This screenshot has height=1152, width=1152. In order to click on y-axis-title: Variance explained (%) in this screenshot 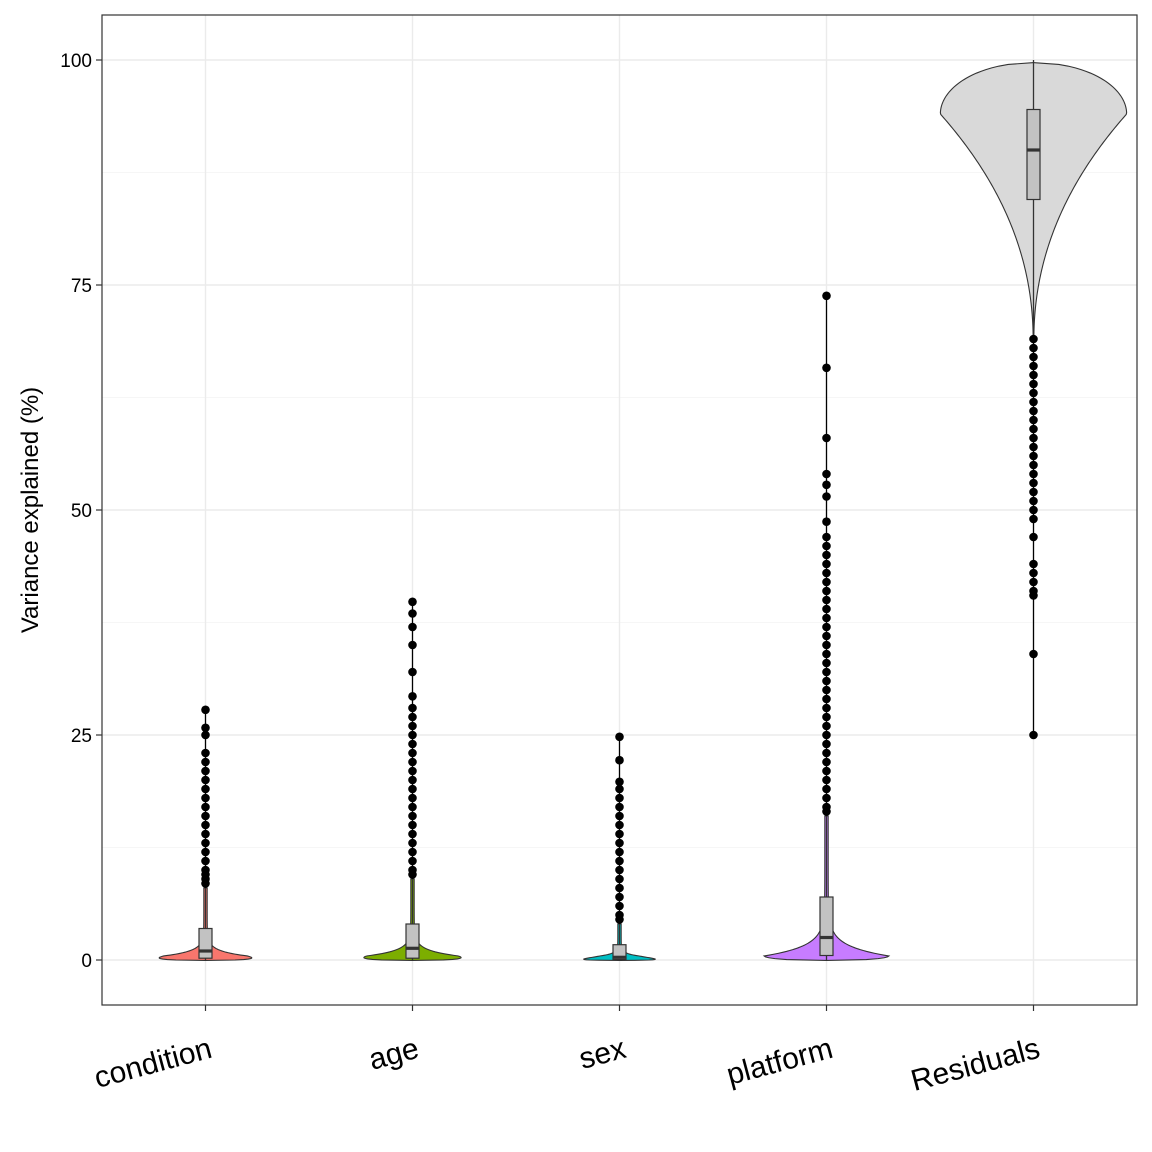, I will do `click(30, 510)`.